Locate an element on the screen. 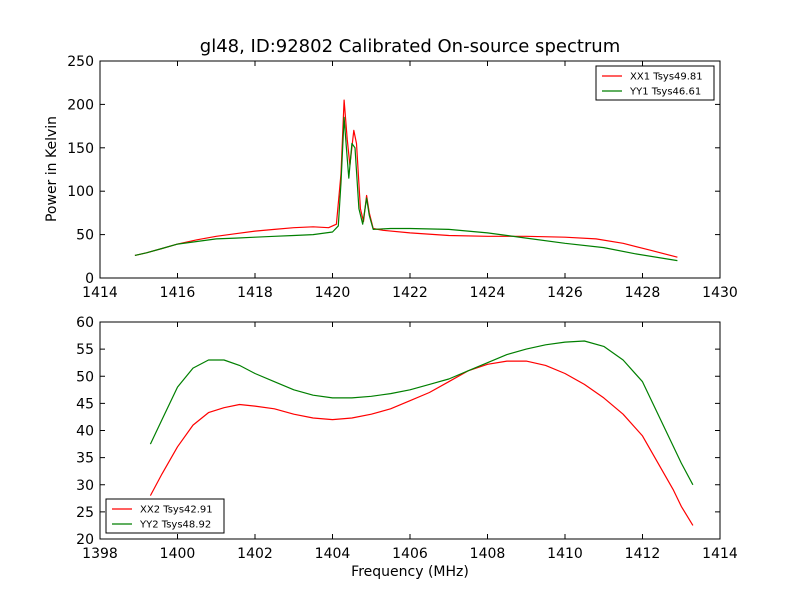 This screenshot has height=600, width=800. x-tick-label: 1400 is located at coordinates (178, 554).